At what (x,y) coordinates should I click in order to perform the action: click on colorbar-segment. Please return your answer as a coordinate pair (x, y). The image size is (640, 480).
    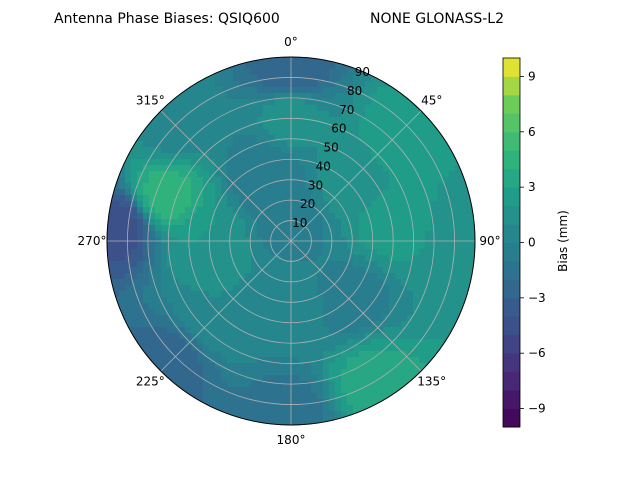
    Looking at the image, I should click on (511, 215).